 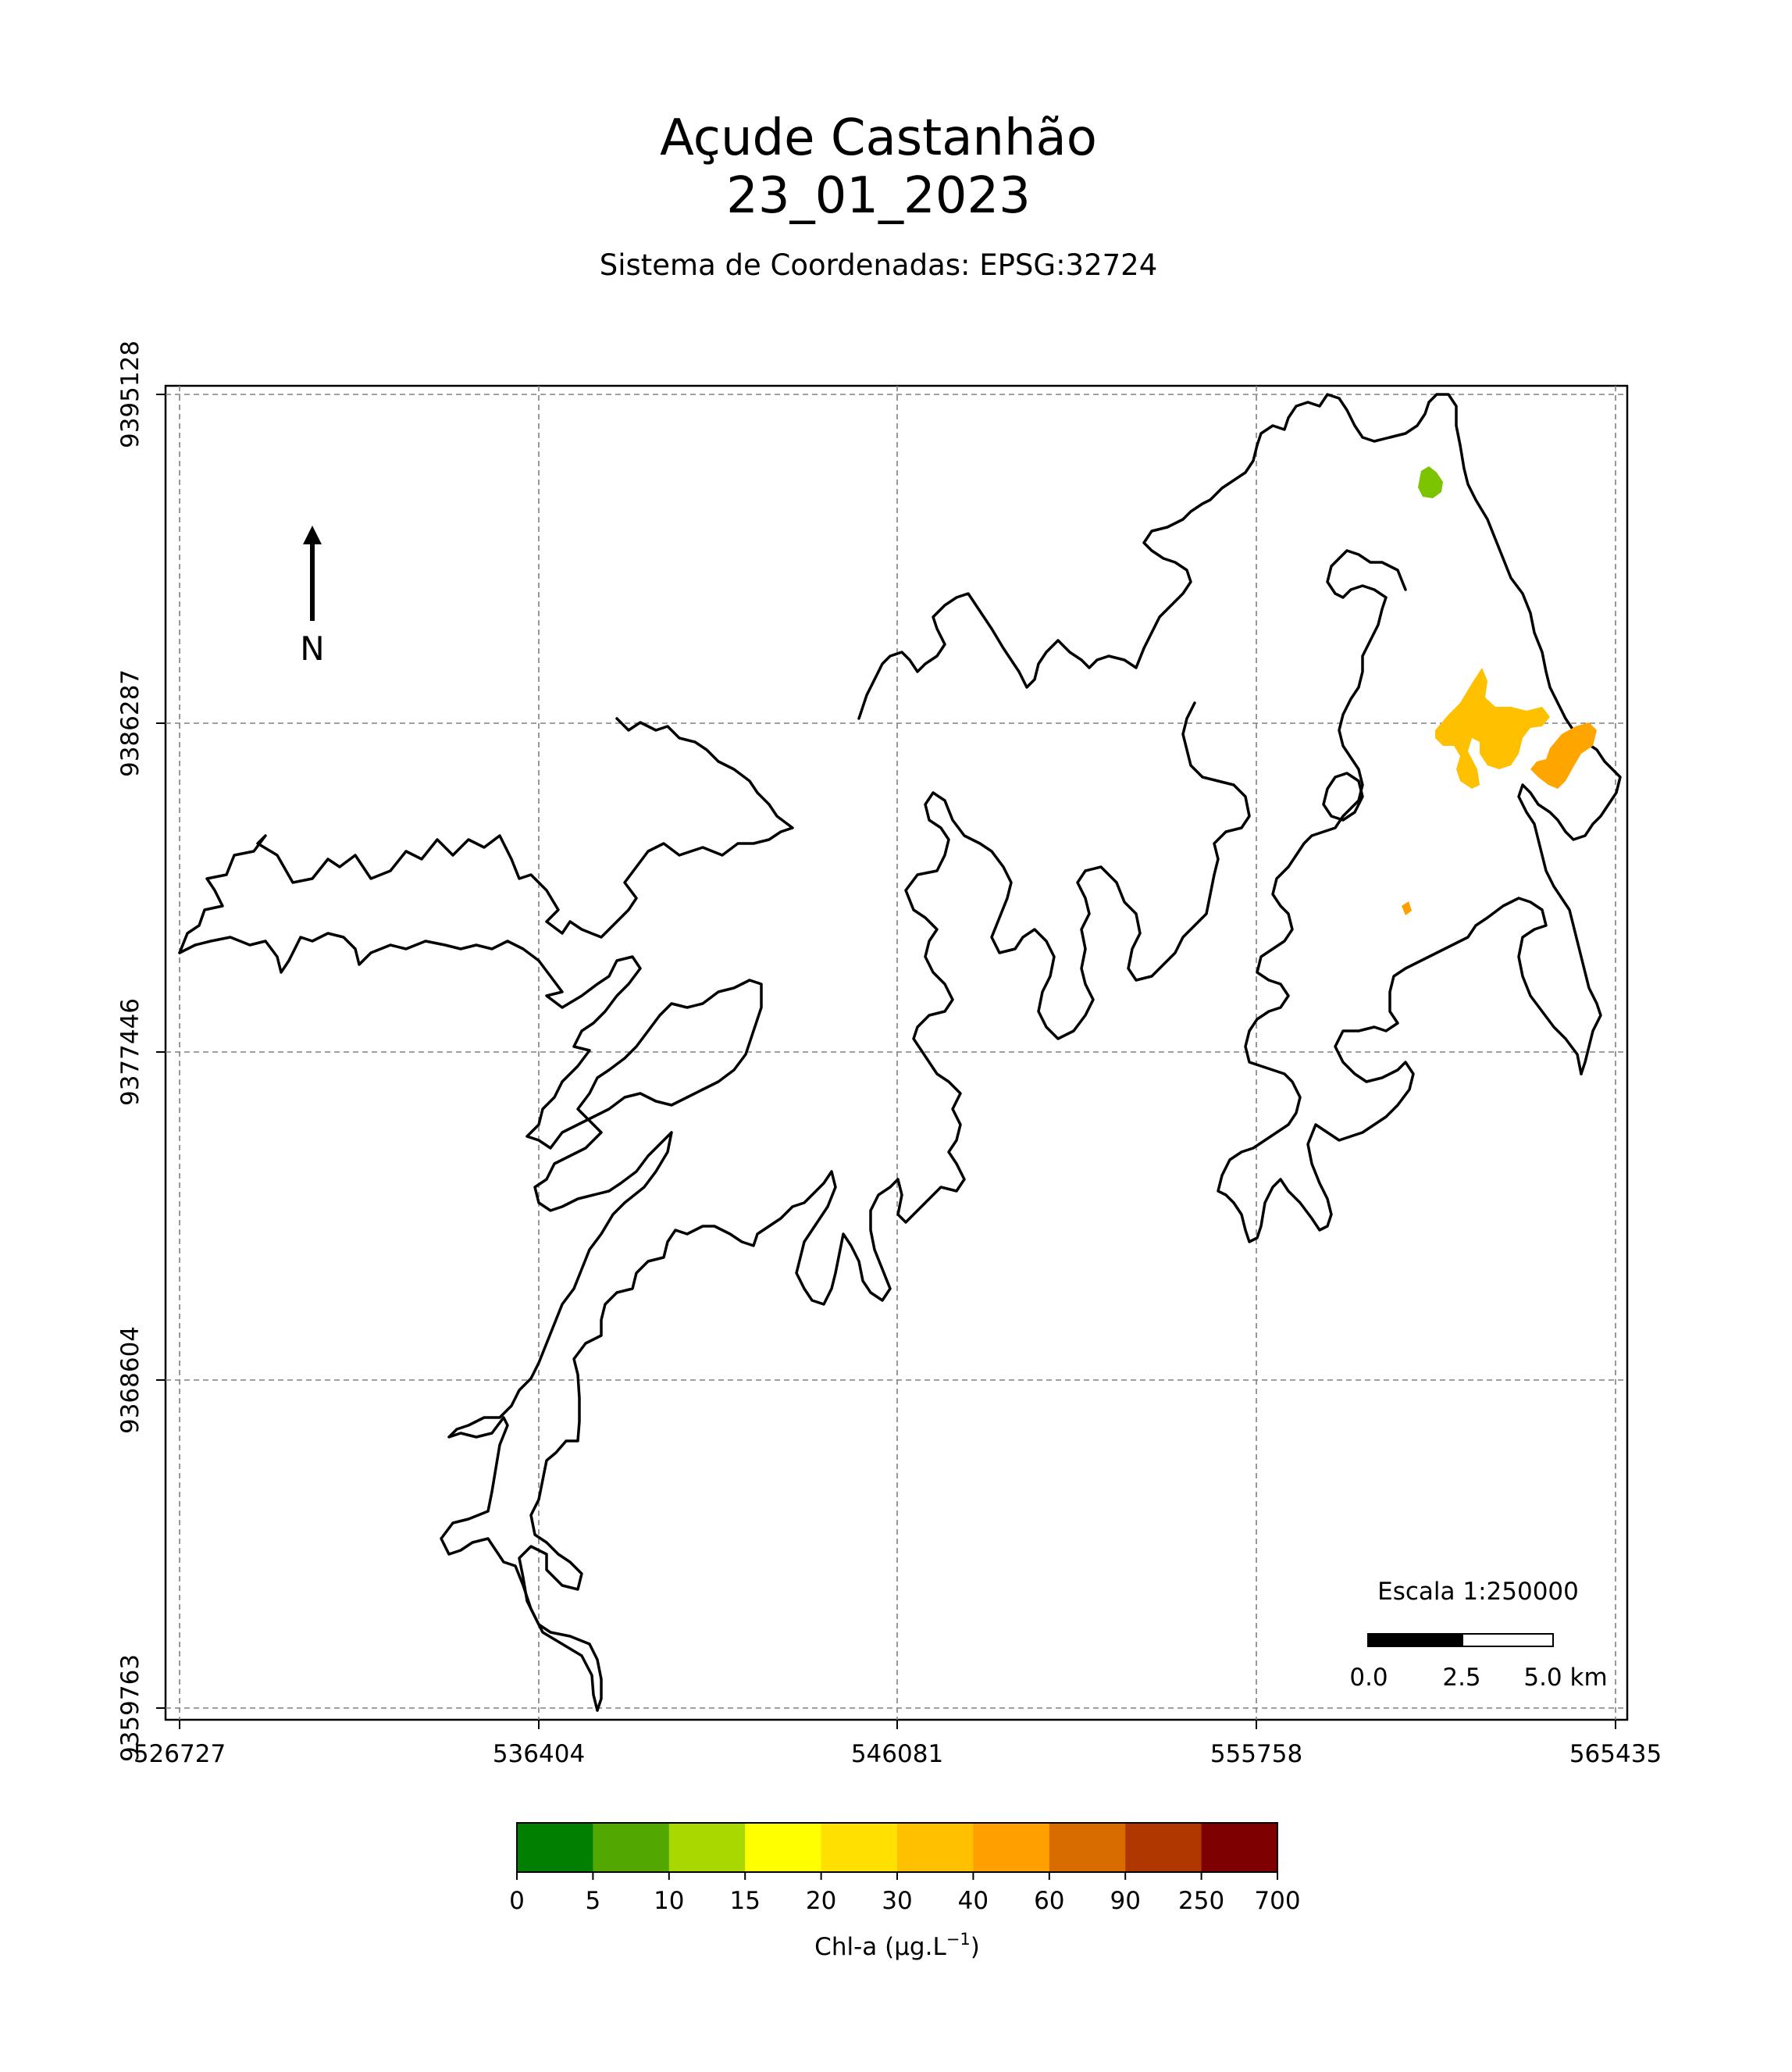 I want to click on y-tick-labels: 9395128 9386287 9377446 9368604 9359763, so click(x=130, y=1052).